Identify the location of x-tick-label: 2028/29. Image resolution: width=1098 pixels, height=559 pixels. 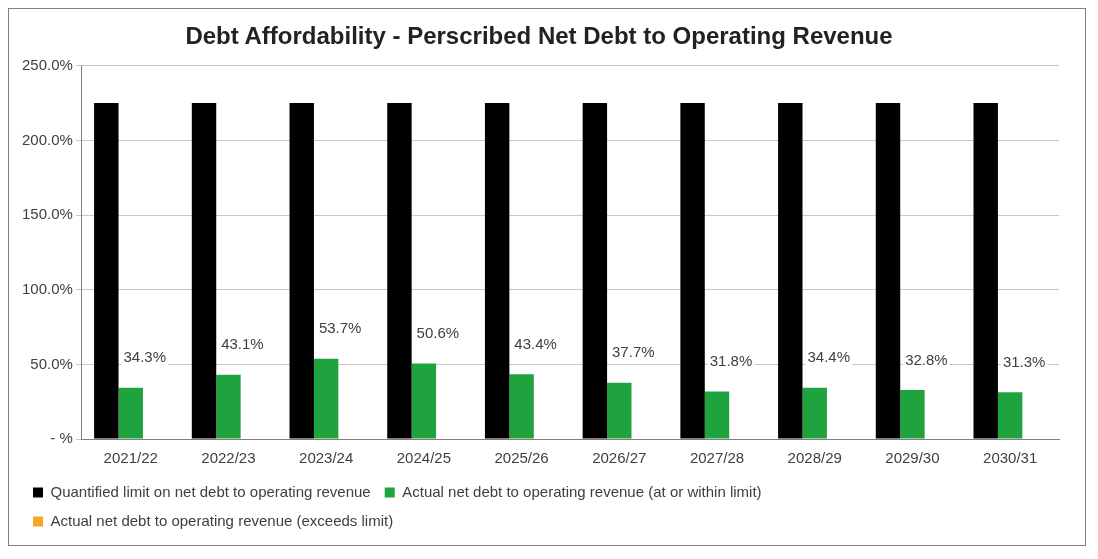
(814, 458).